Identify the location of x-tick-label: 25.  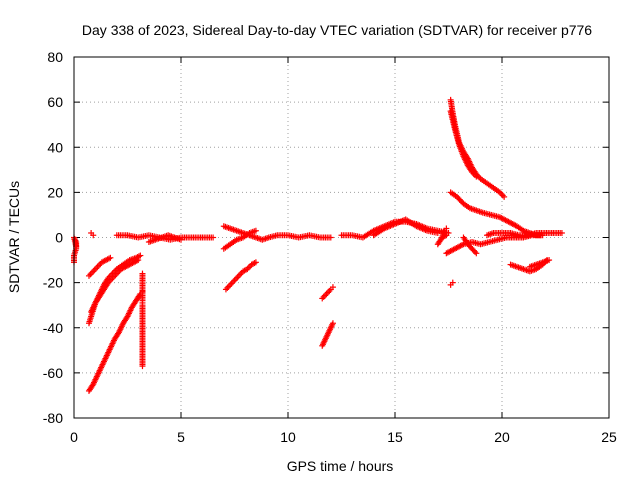
(609, 437).